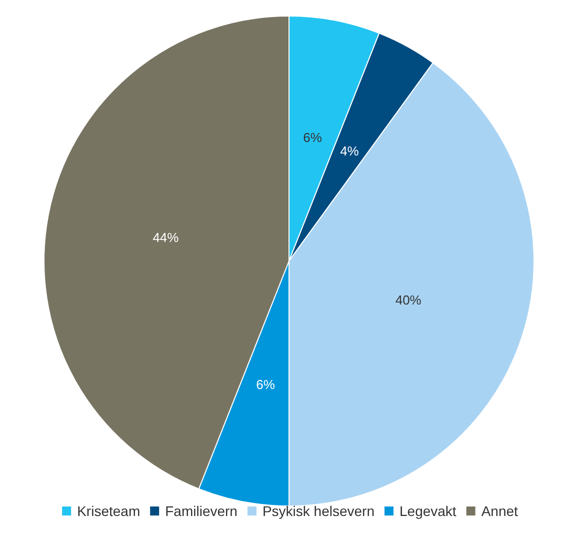 The height and width of the screenshot is (535, 578). I want to click on data-label: 44%, so click(166, 237).